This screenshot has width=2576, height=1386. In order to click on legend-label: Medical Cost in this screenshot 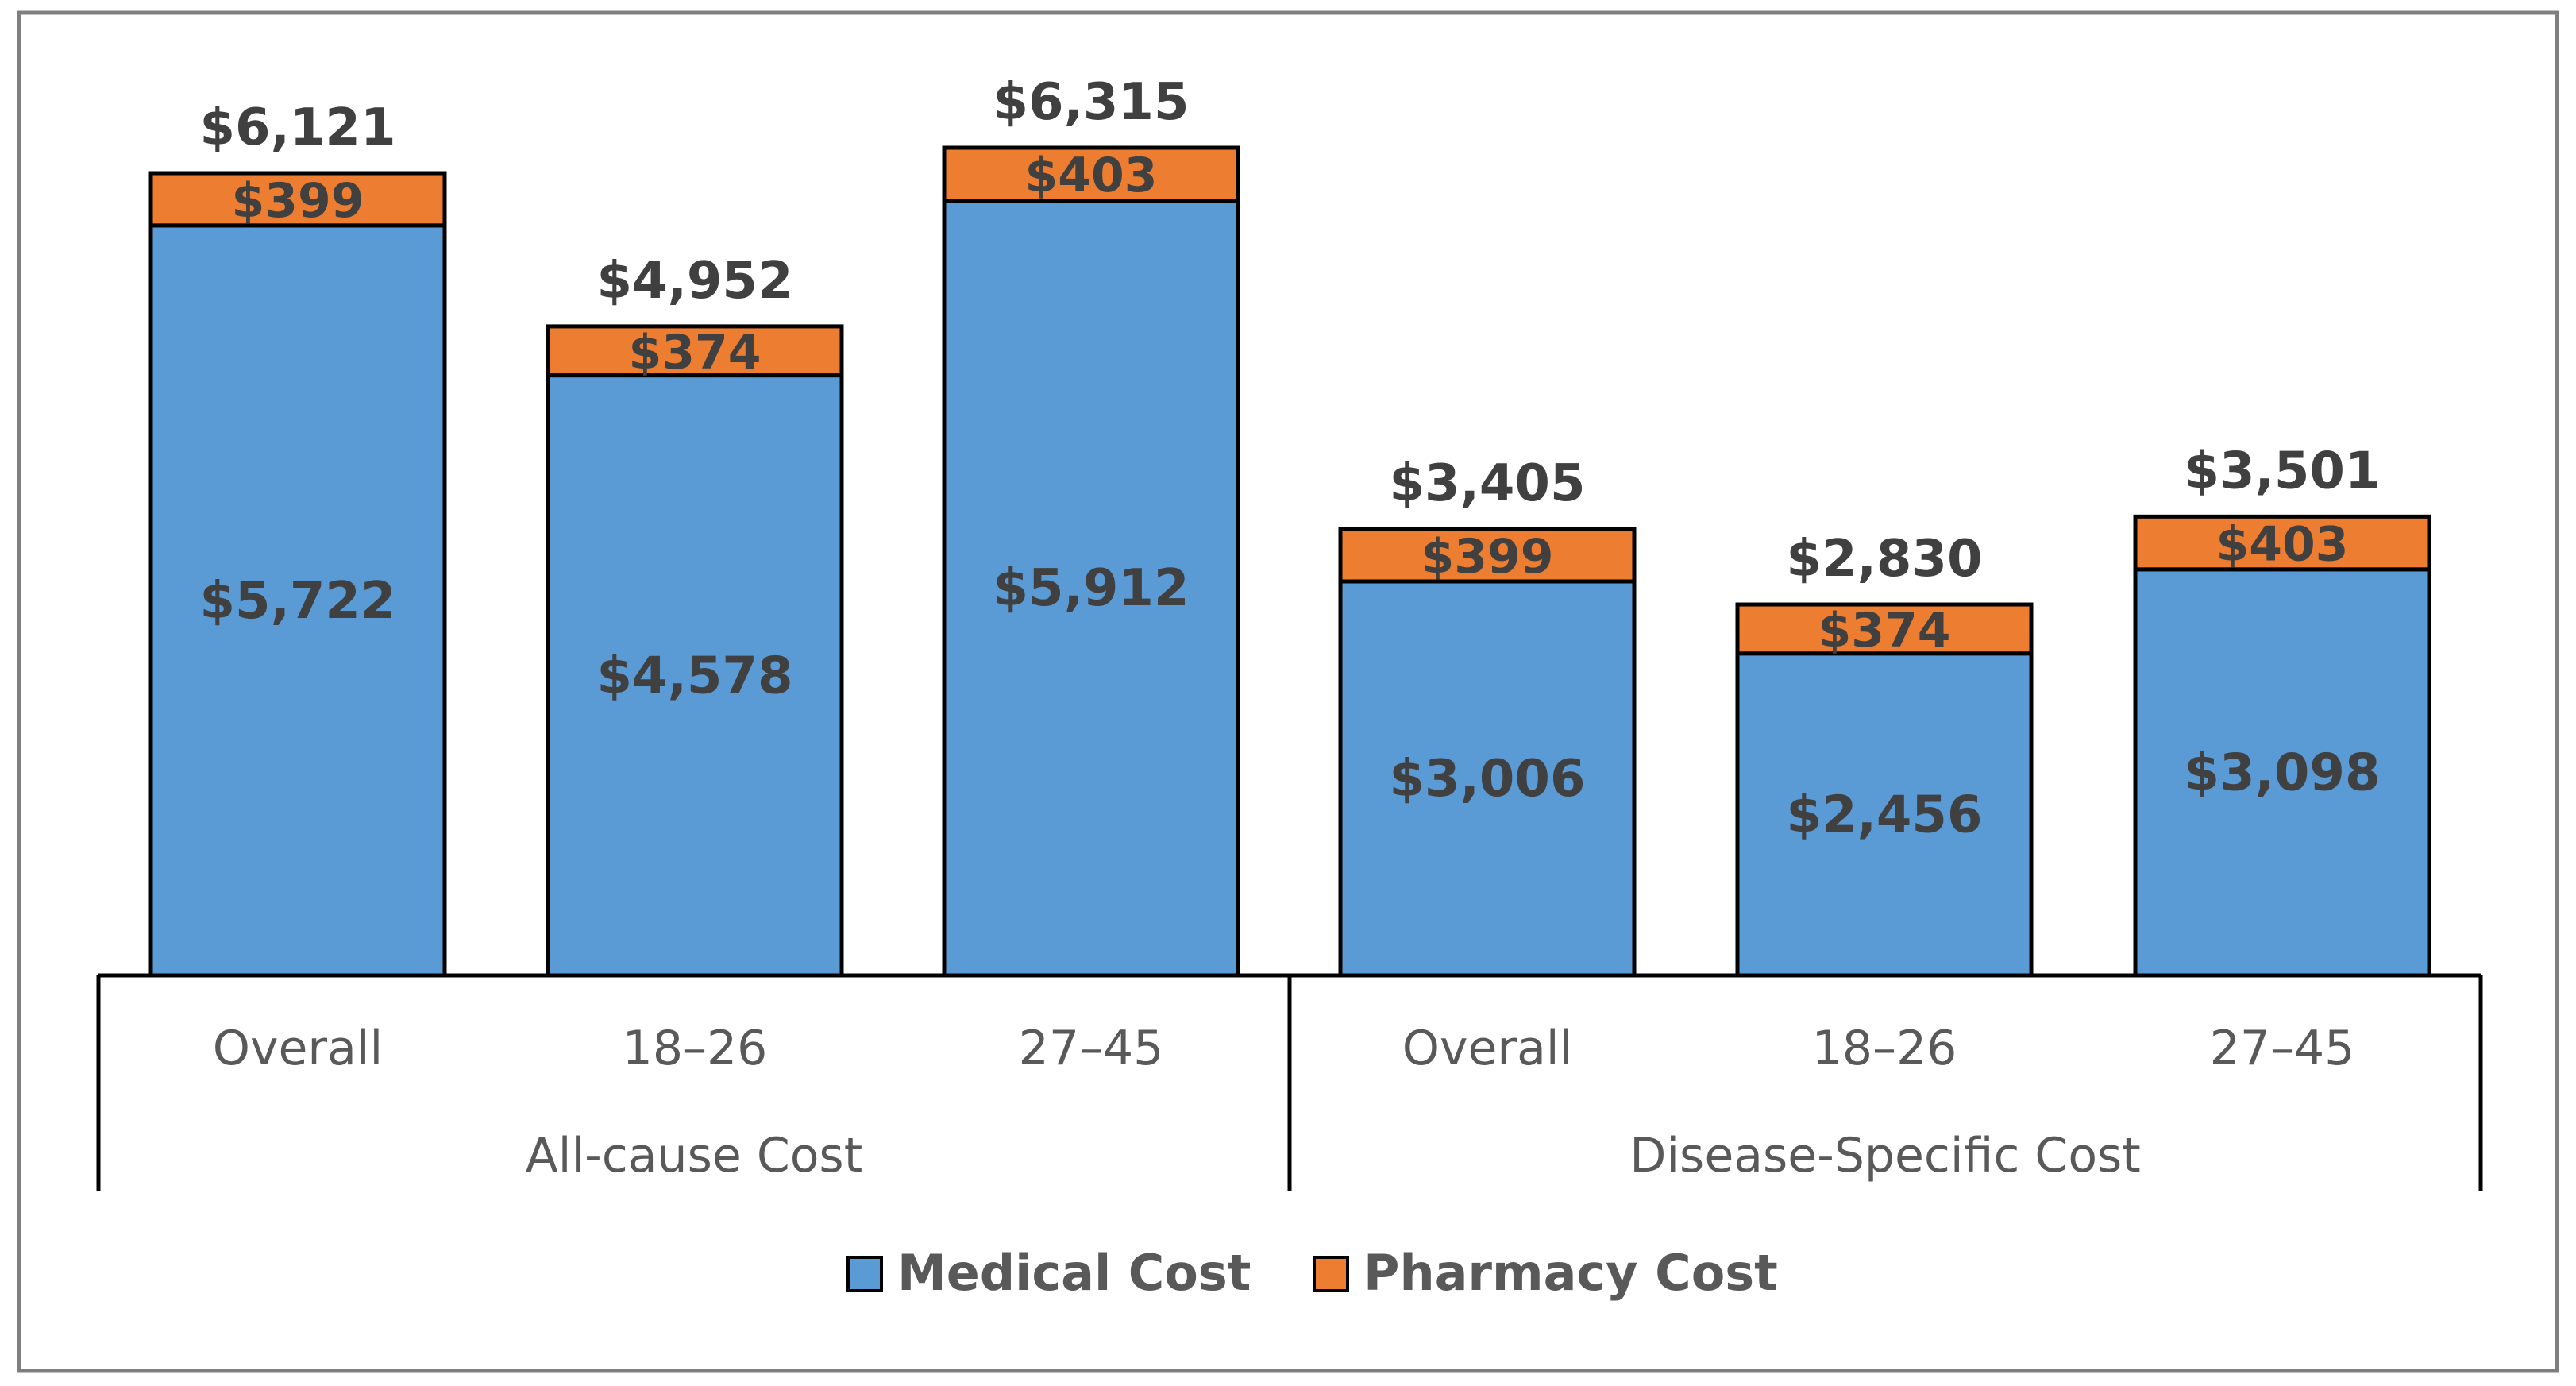, I will do `click(1074, 1273)`.